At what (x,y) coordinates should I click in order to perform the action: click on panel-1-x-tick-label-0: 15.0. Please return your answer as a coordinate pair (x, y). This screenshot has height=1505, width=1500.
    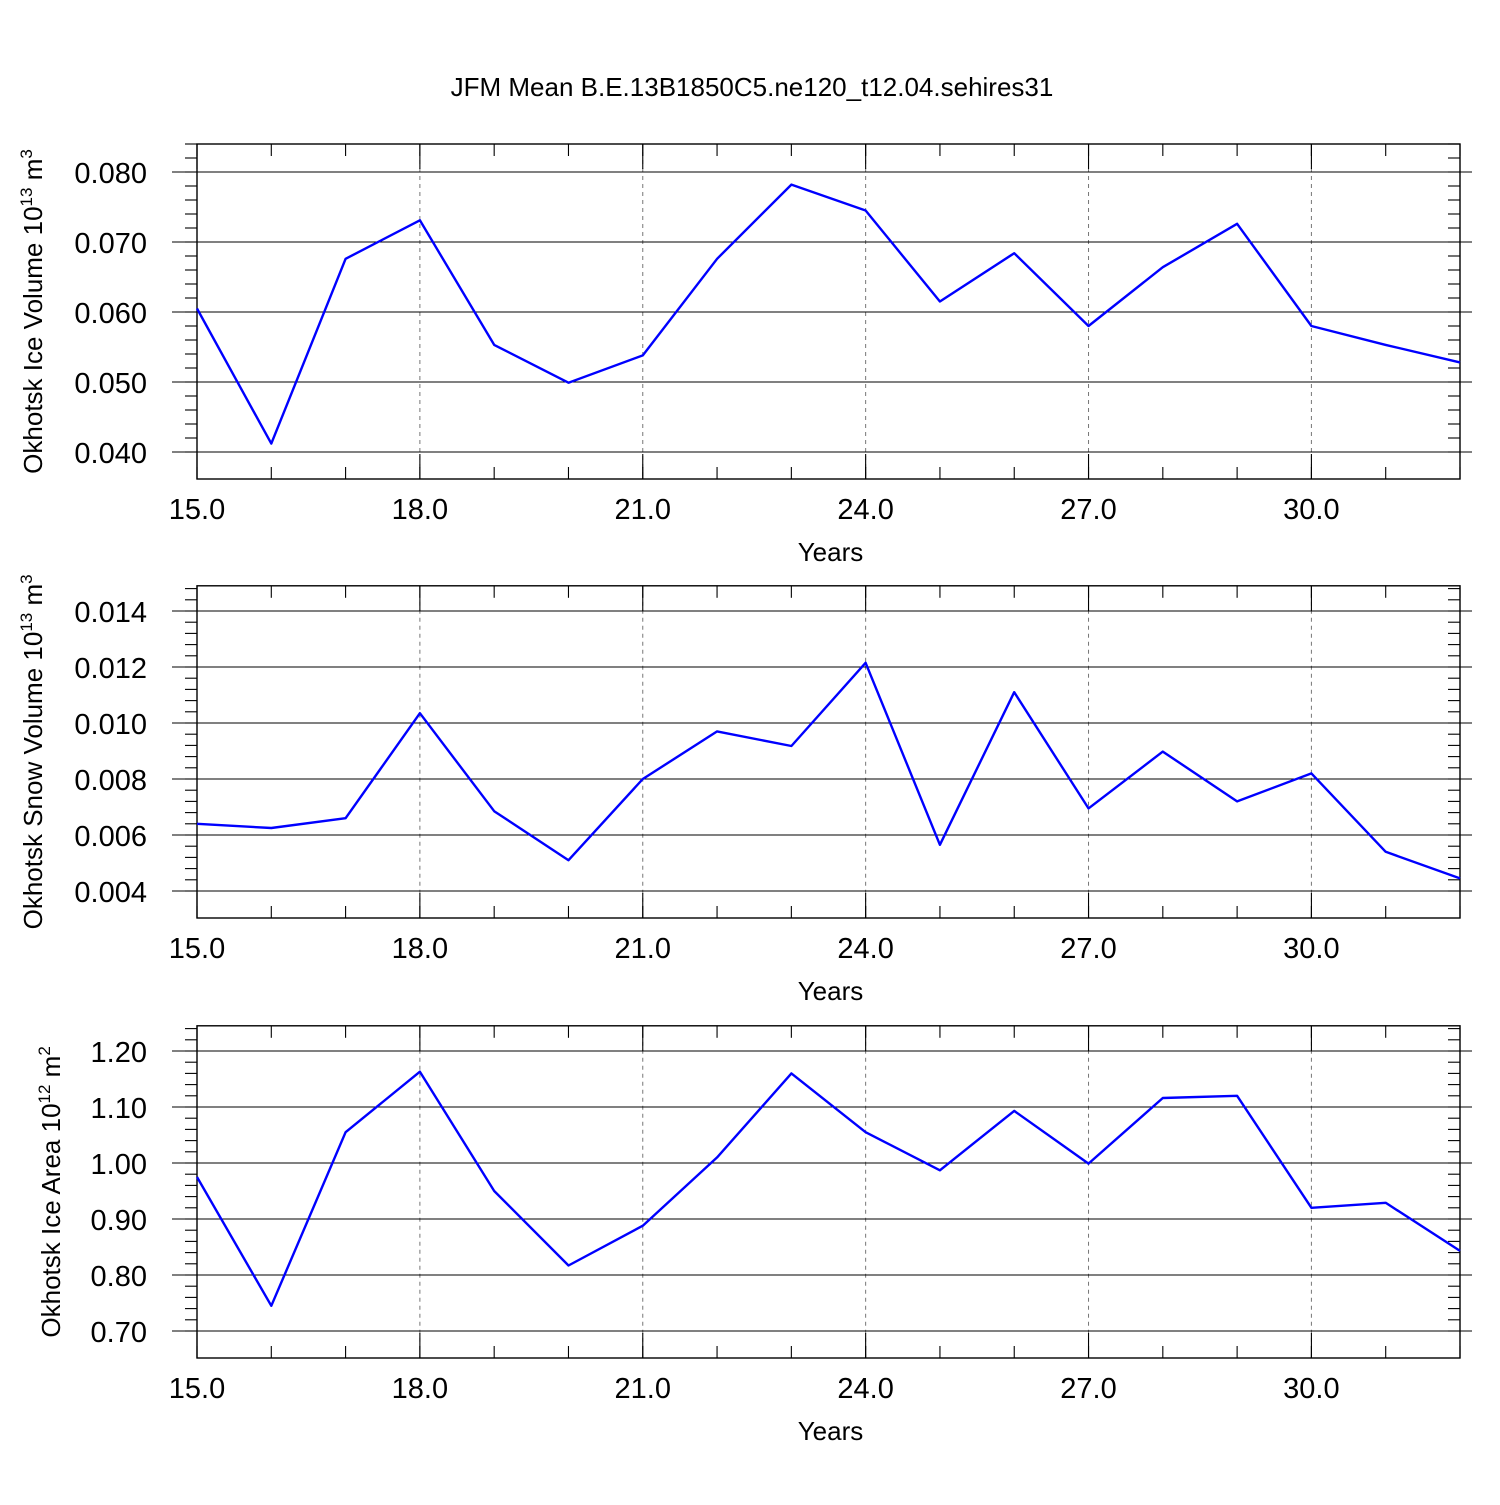
    Looking at the image, I should click on (197, 510).